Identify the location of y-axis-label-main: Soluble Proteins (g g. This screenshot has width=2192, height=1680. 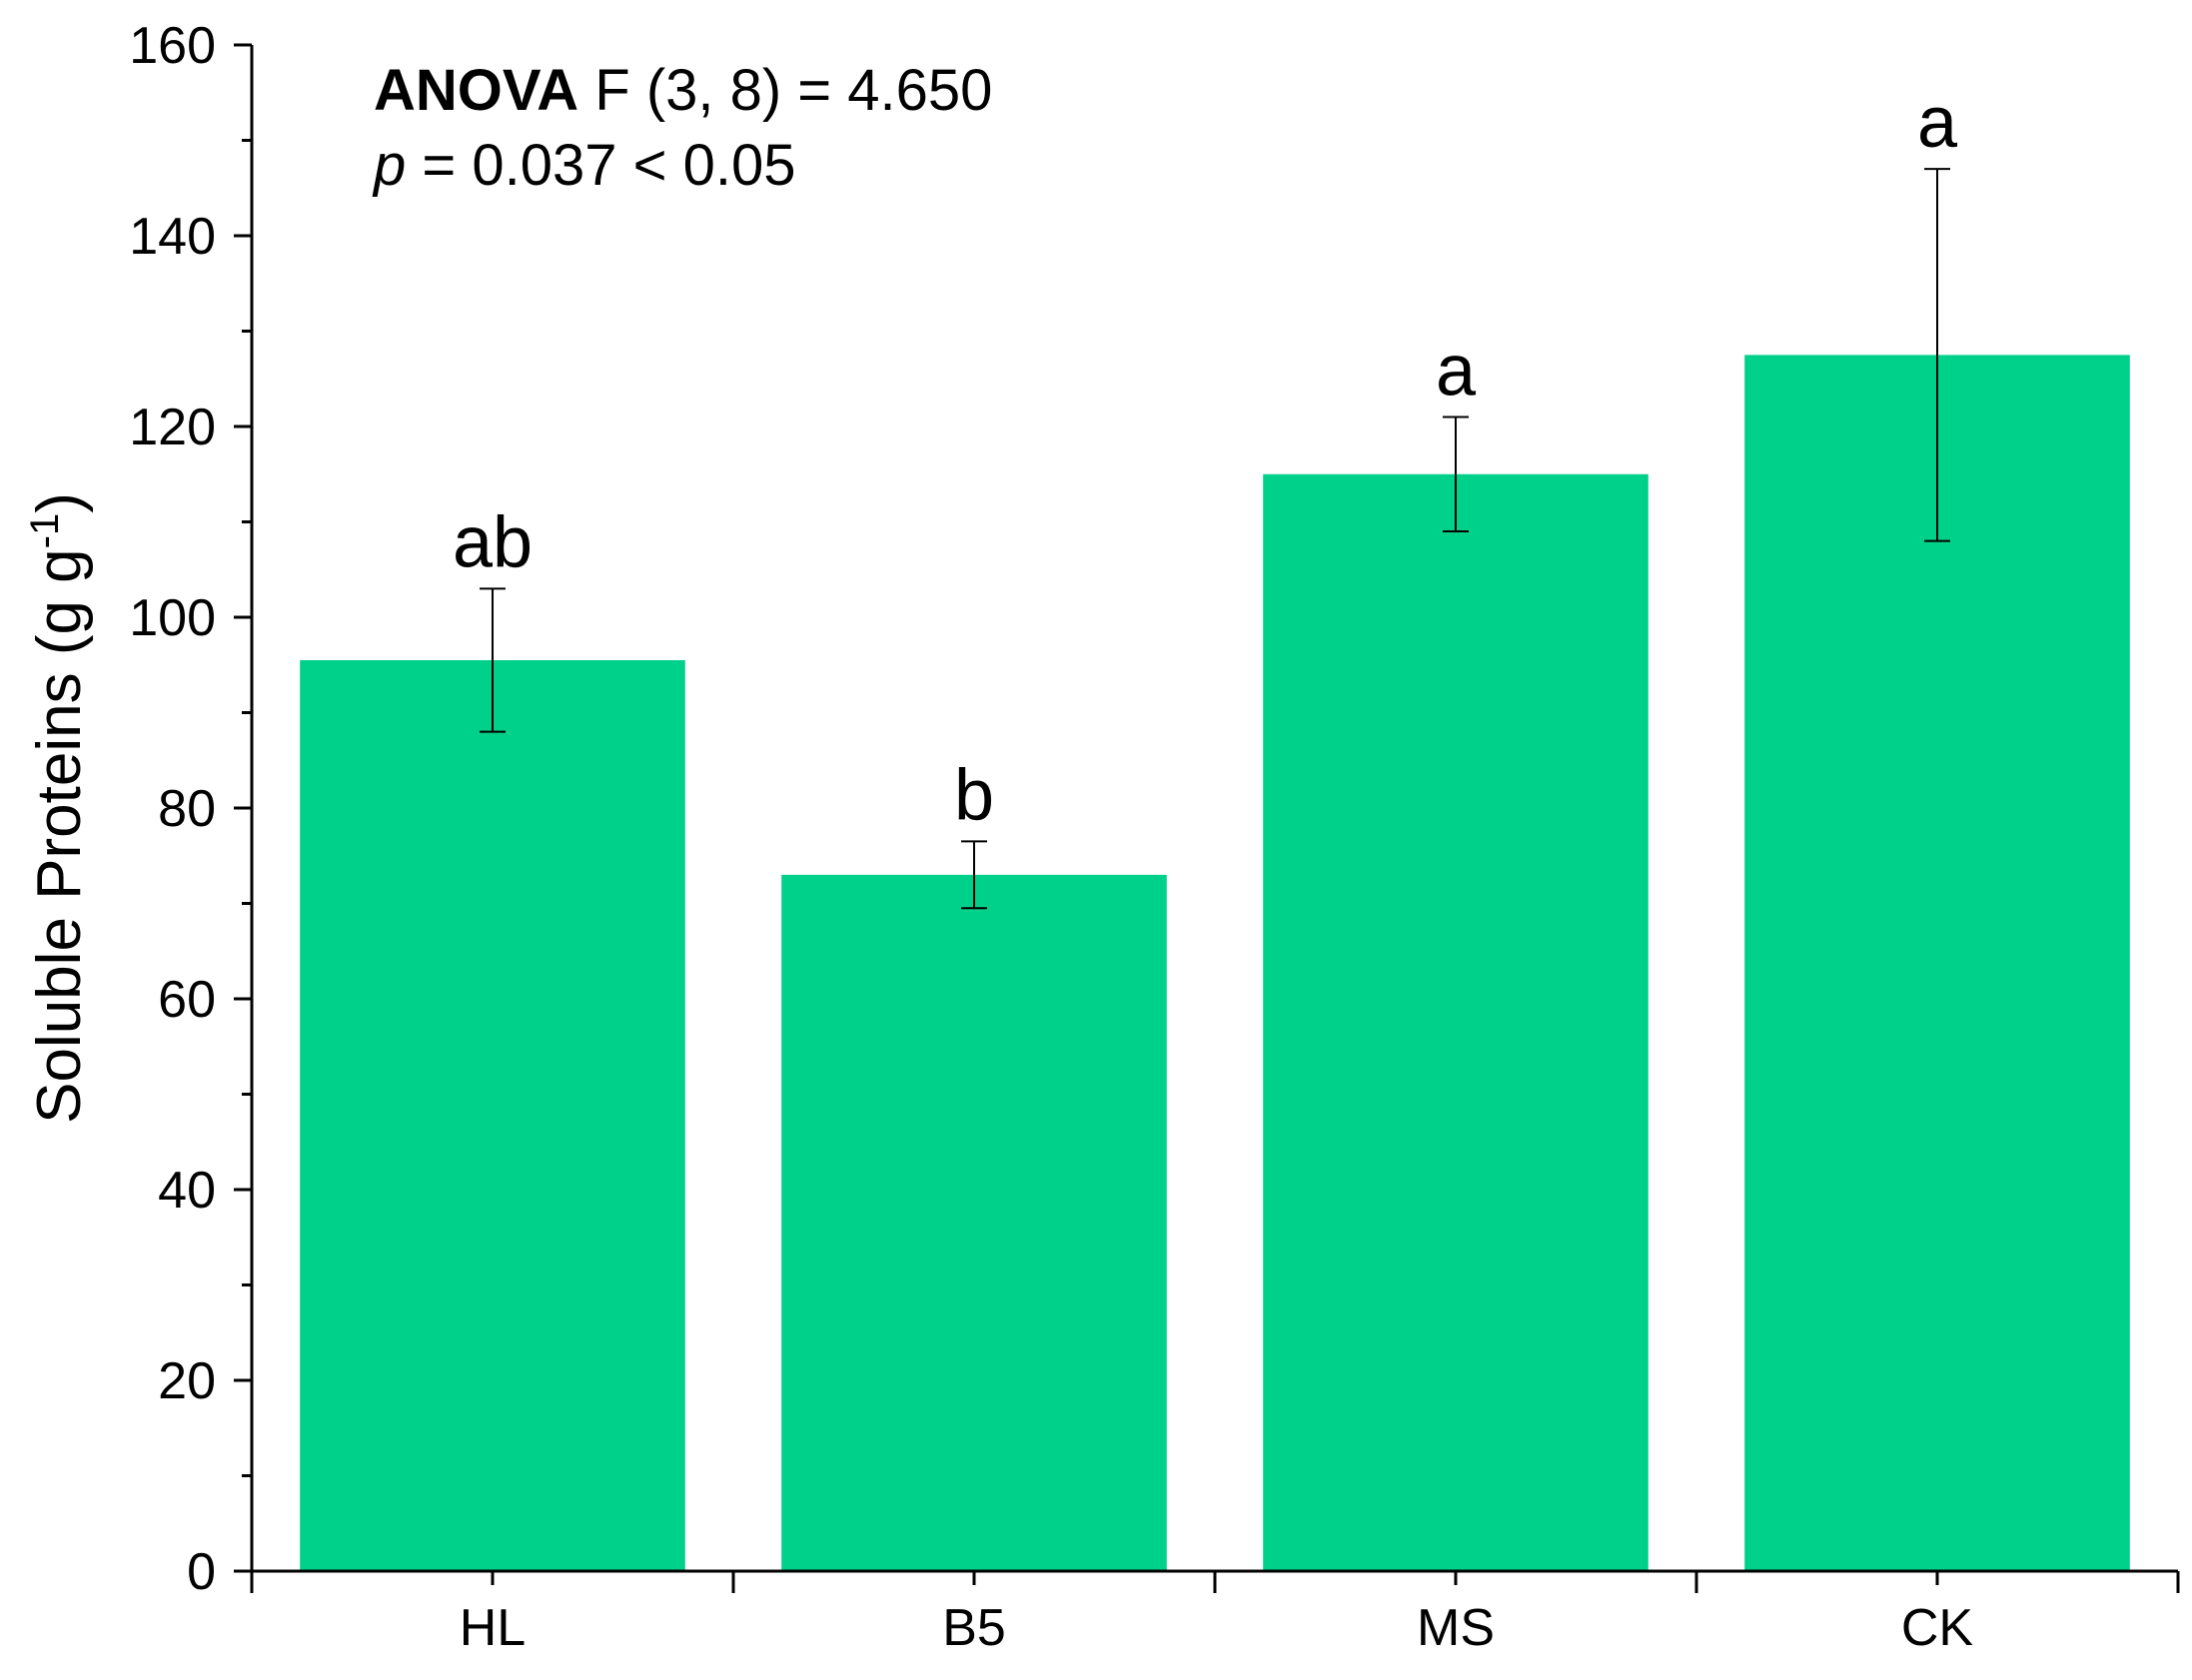
(60, 836).